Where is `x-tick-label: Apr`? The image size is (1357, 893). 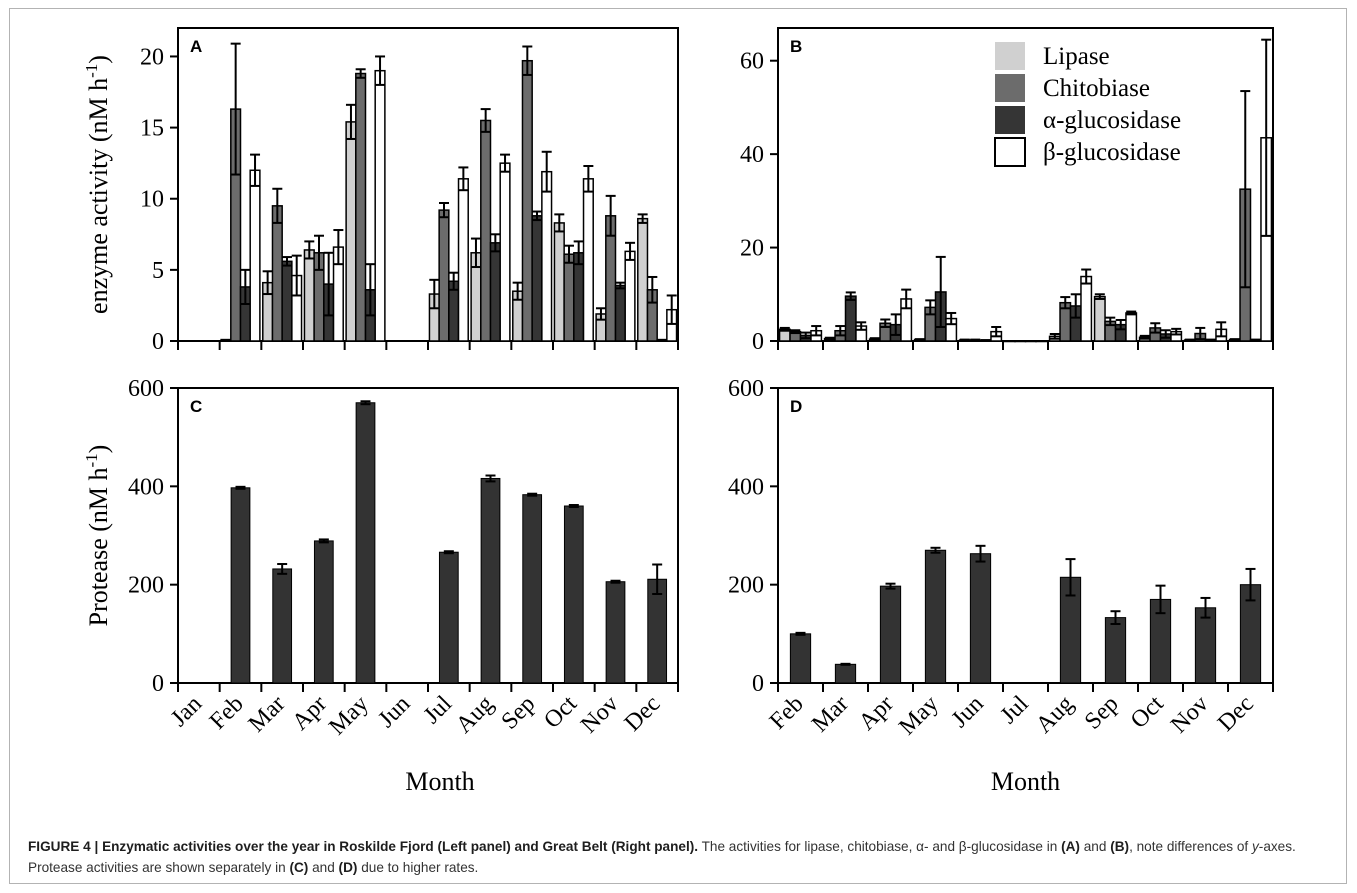
x-tick-label: Apr is located at coordinates (309, 713).